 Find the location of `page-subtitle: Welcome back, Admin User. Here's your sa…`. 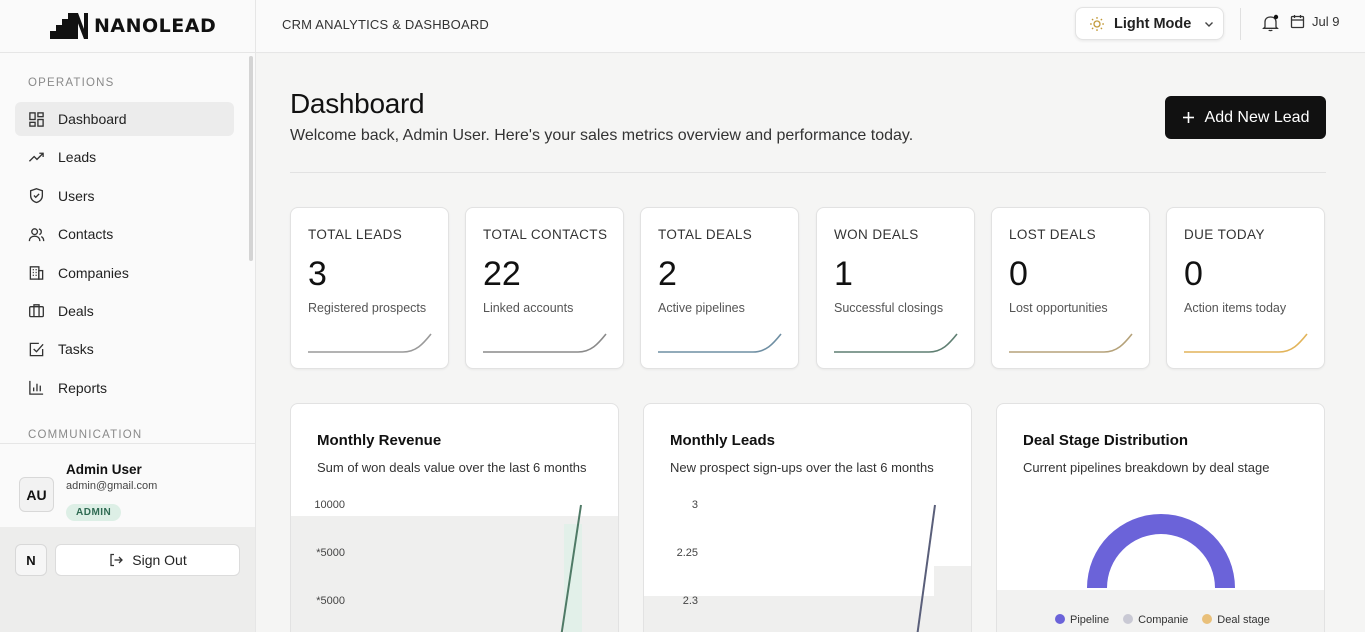

page-subtitle: Welcome back, Admin User. Here's your sa… is located at coordinates (602, 135).